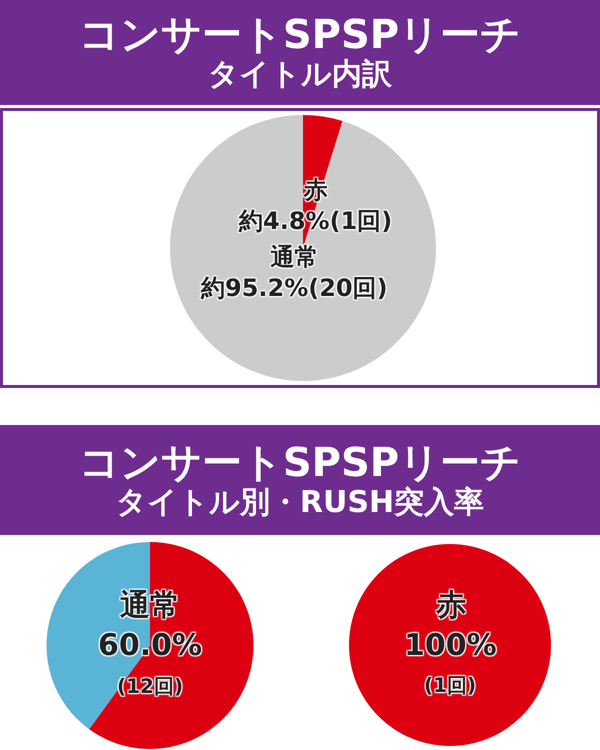  Describe the element at coordinates (300, 75) in the screenshot. I see `chart-subtitle: タイトル内訳` at that location.